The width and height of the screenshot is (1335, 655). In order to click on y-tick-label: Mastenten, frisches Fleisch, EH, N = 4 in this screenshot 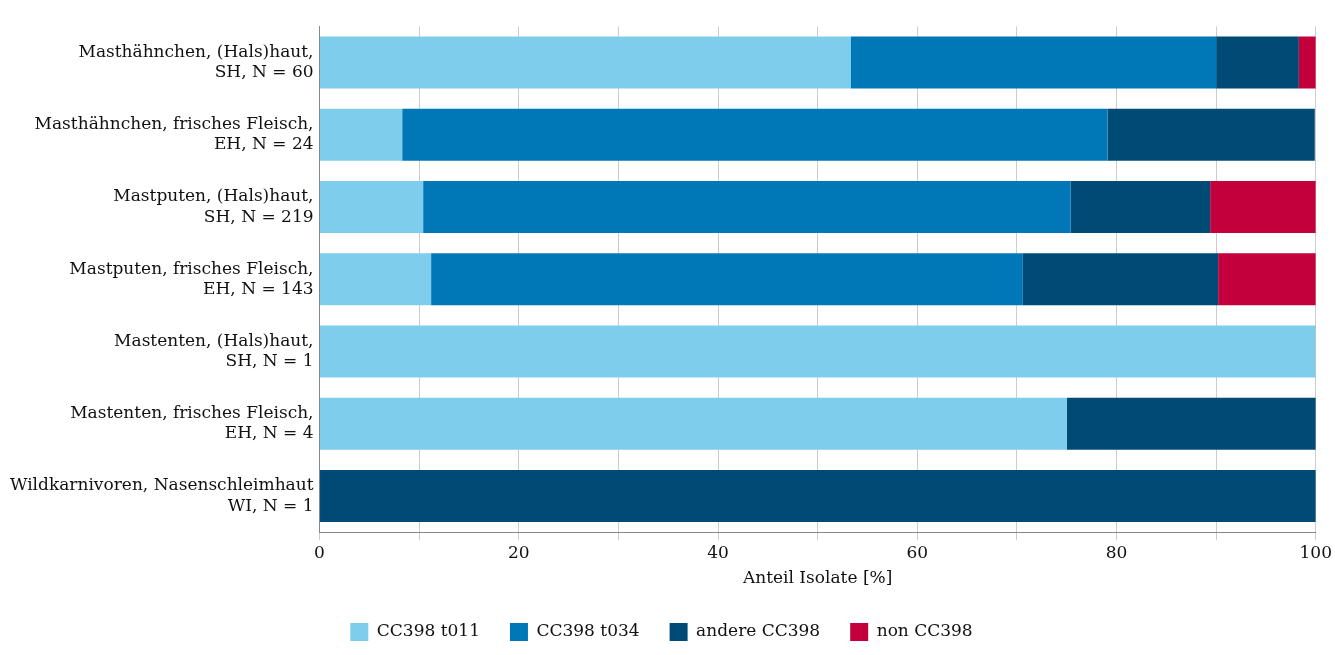, I will do `click(192, 422)`.